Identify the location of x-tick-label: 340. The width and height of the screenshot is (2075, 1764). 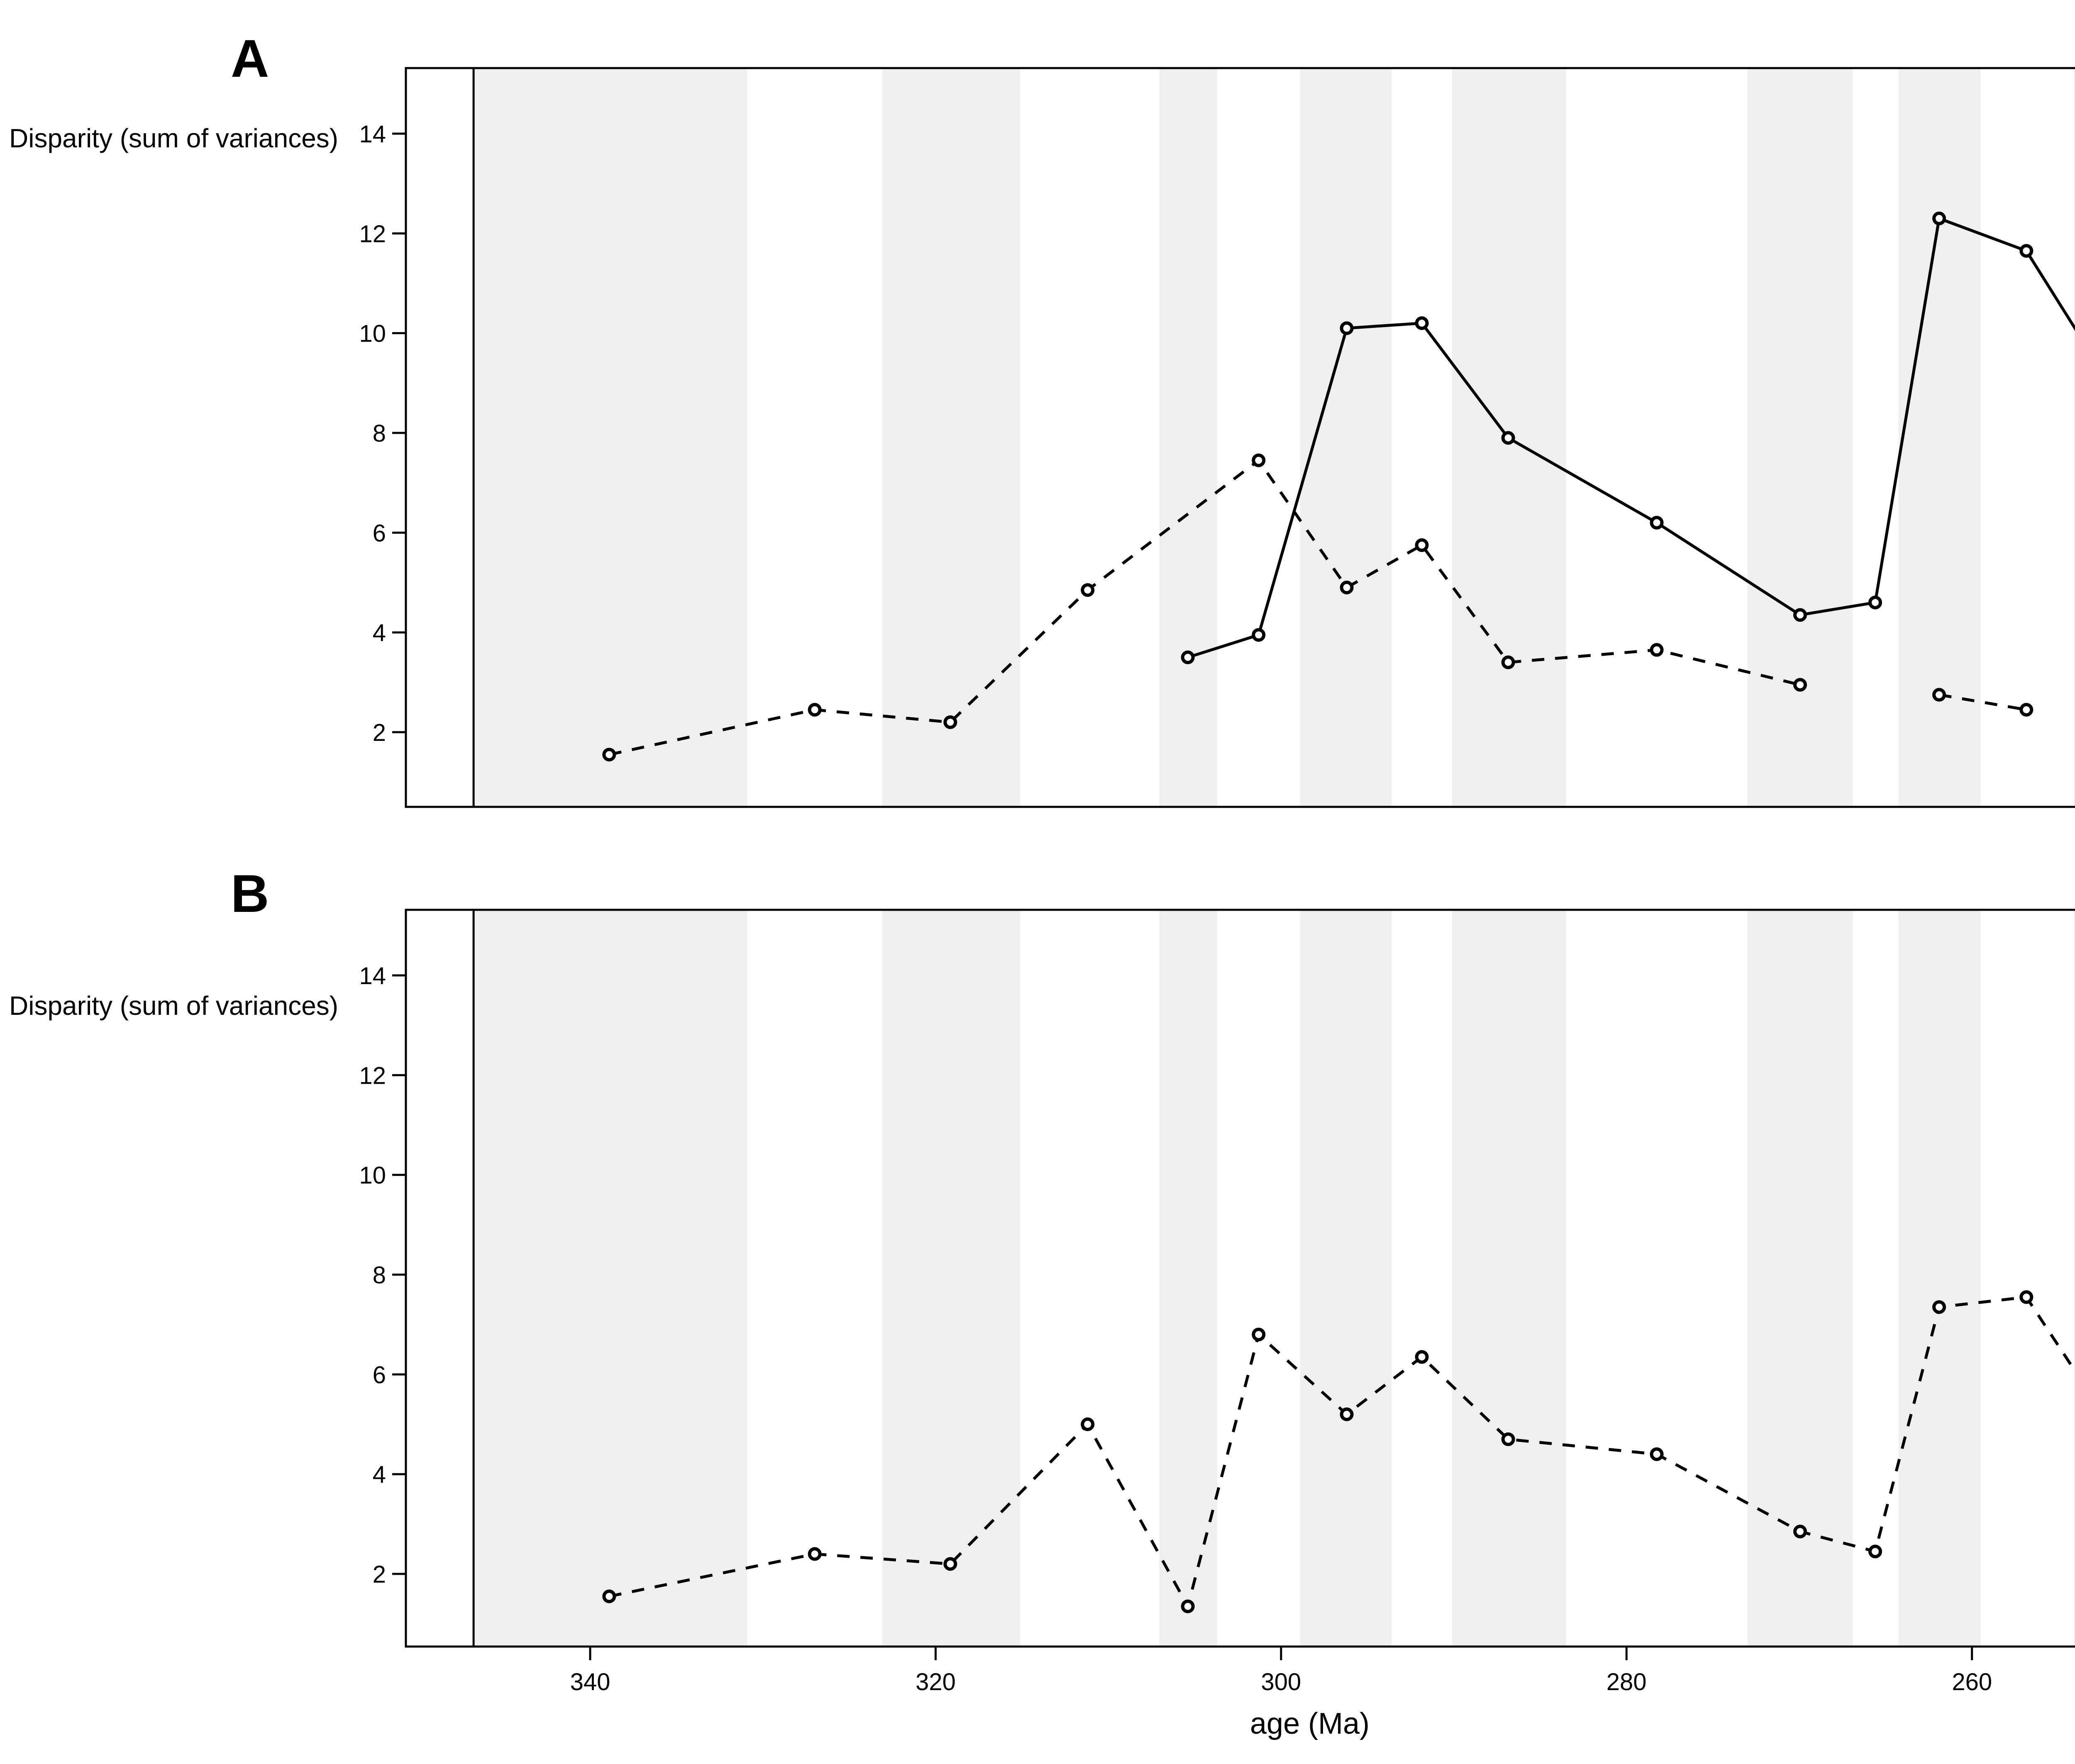
(590, 1682).